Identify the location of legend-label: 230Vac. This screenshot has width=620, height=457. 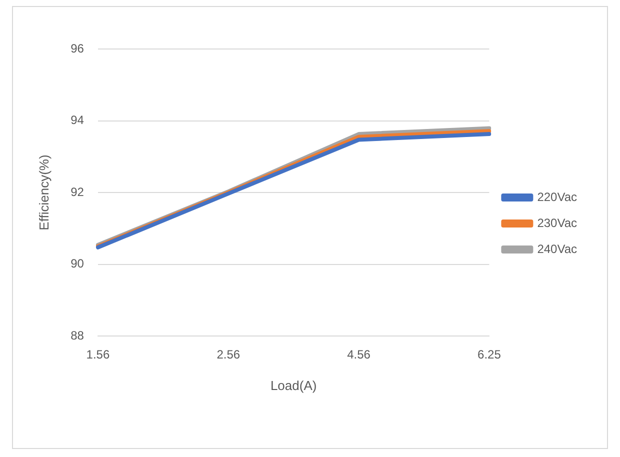
(557, 223).